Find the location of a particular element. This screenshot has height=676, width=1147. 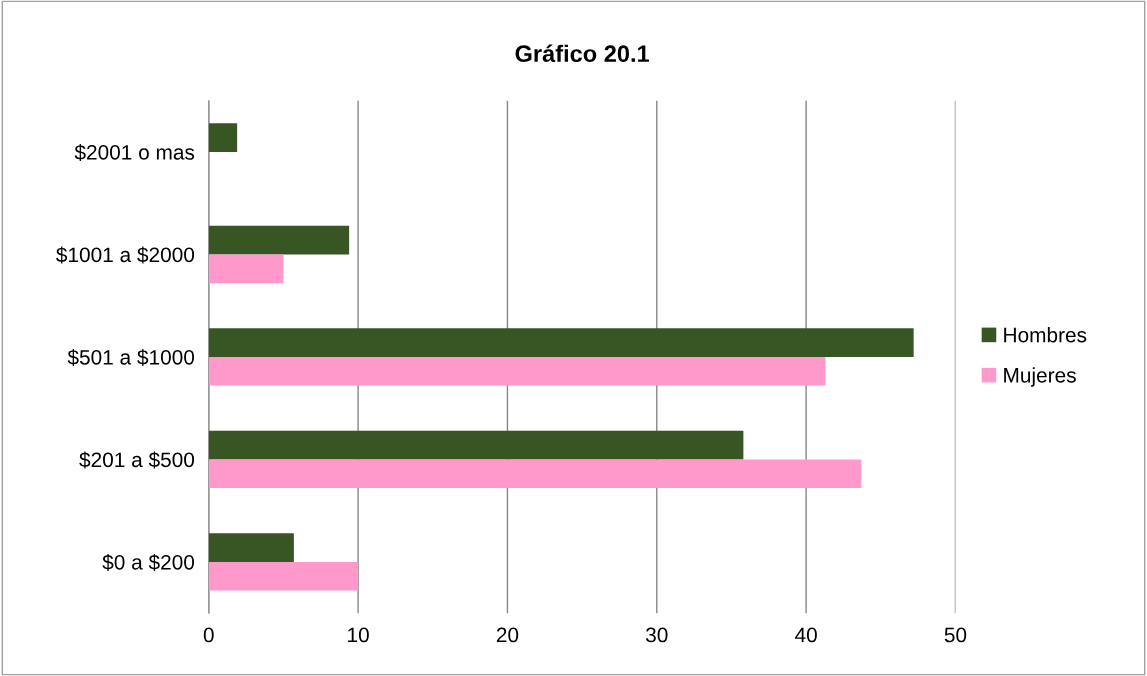

y-tick-label: $0 a $200 is located at coordinates (148, 562).